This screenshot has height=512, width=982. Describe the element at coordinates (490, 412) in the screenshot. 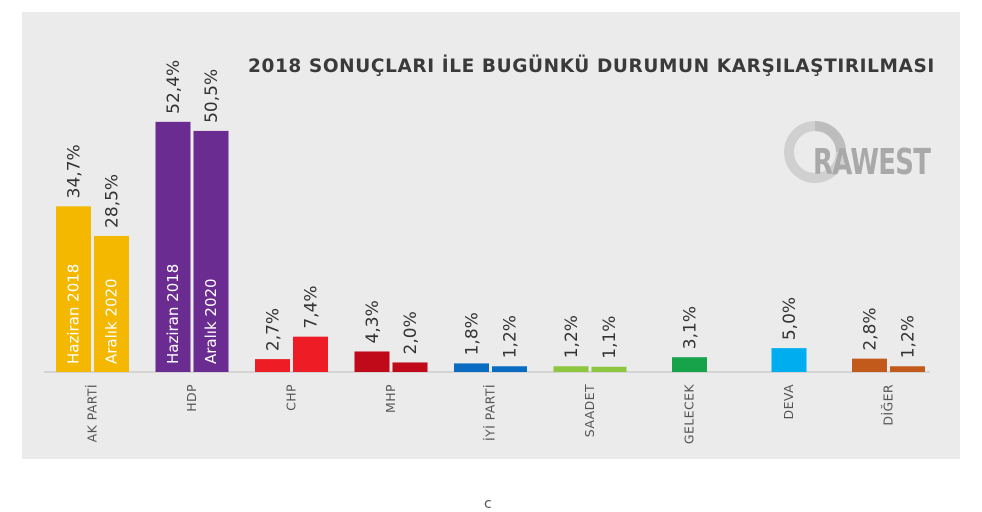

I see `category-label: İYİ PARTİ` at that location.